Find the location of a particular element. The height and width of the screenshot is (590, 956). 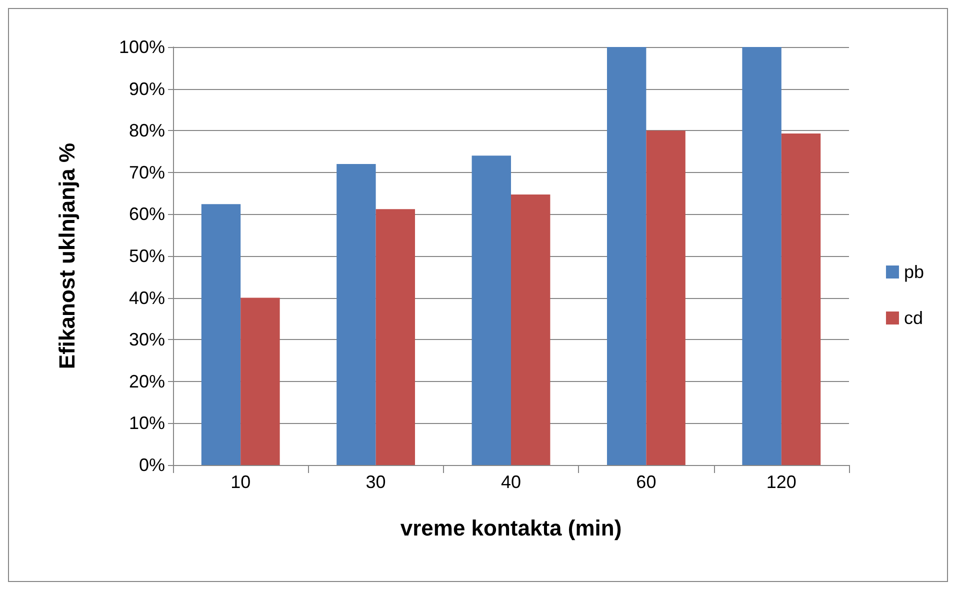

legend-label: cd is located at coordinates (913, 318).